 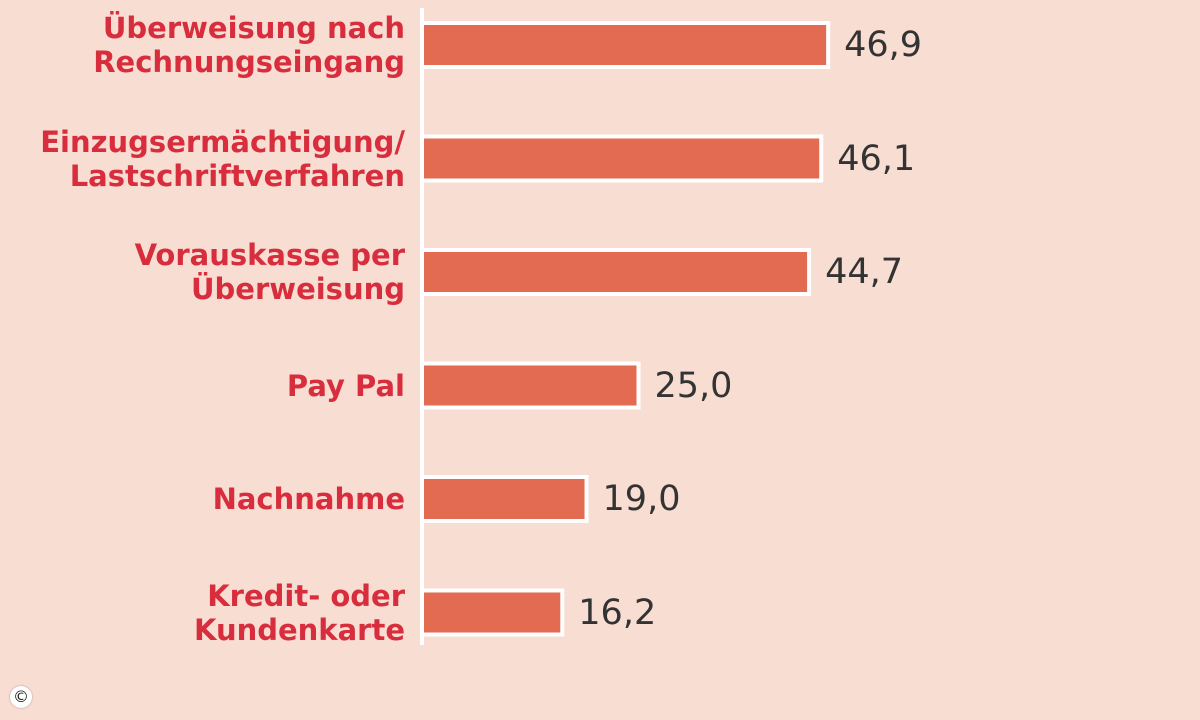 What do you see at coordinates (883, 45) in the screenshot?
I see `value-label-0: 46,9` at bounding box center [883, 45].